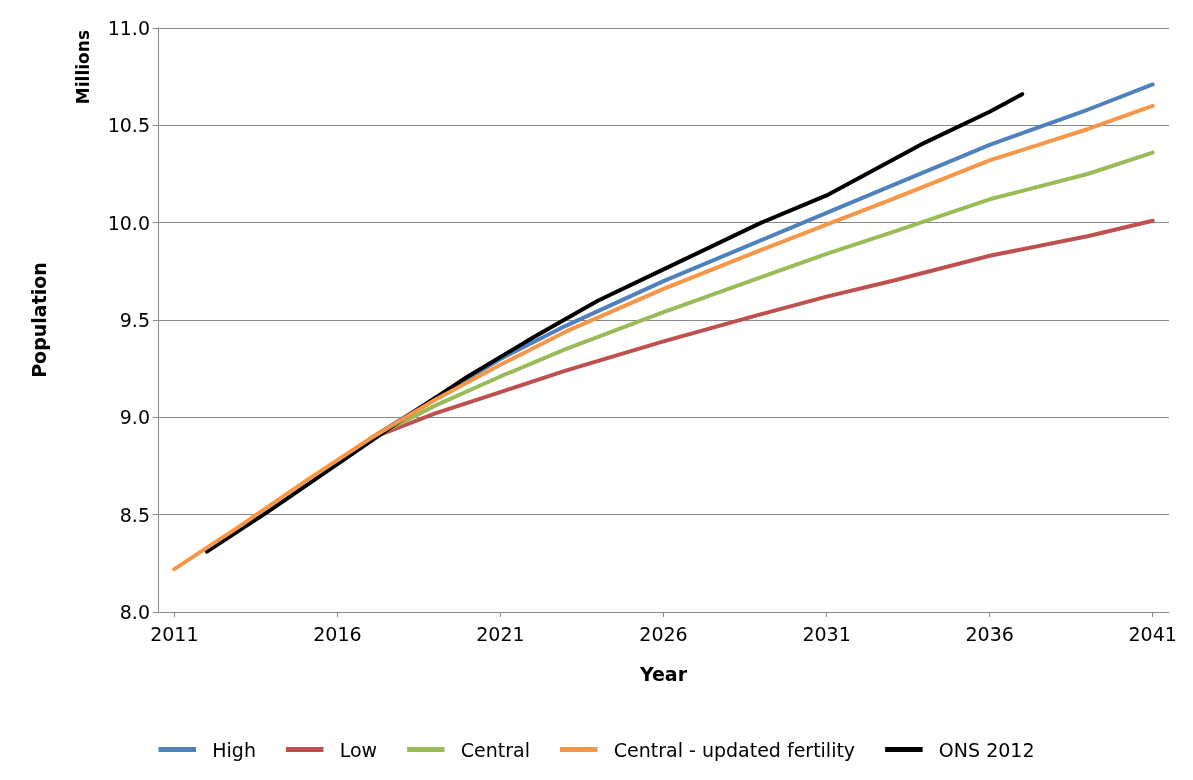 This screenshot has width=1193, height=780. I want to click on legend-label: Low, so click(358, 749).